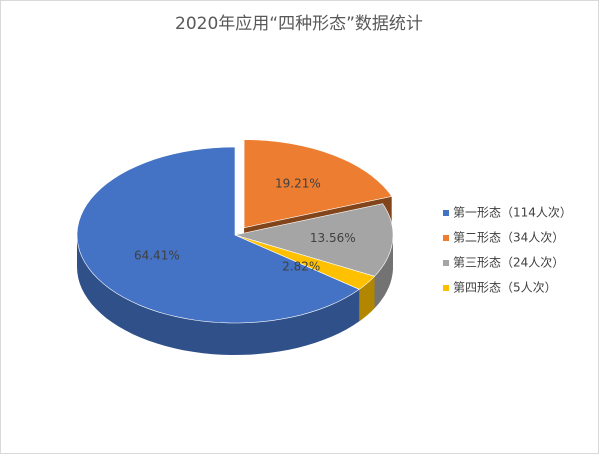 This screenshot has height=454, width=599. I want to click on legend-label: 第四形态（5人次）, so click(505, 288).